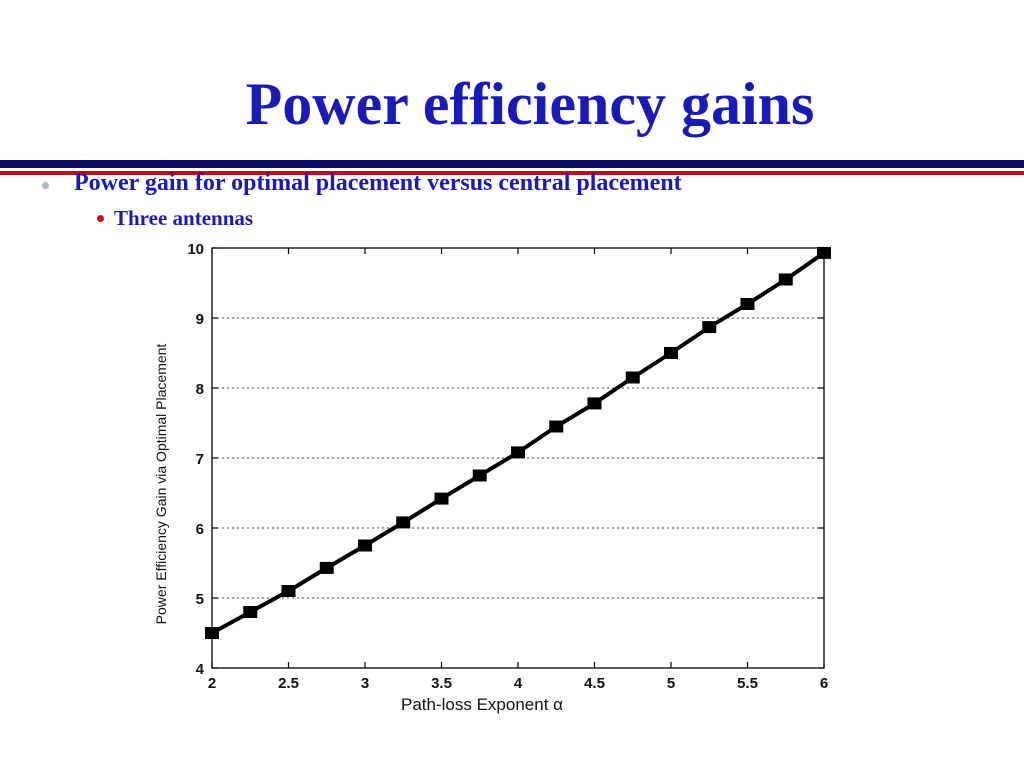 The height and width of the screenshot is (768, 1024). I want to click on x-tick-label: 5, so click(671, 683).